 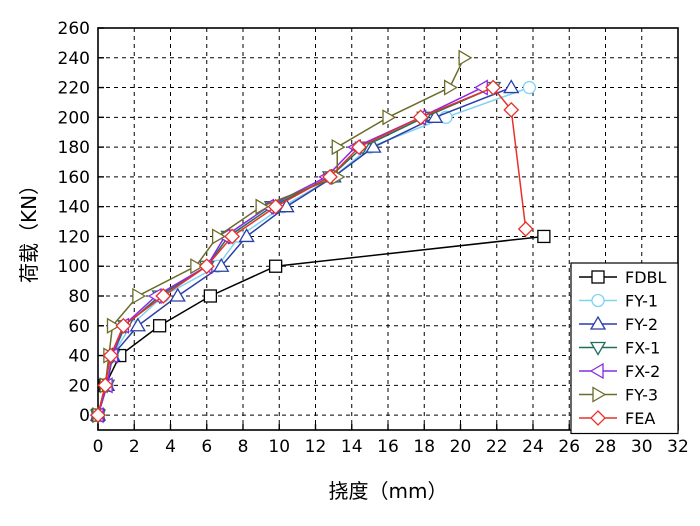 What do you see at coordinates (617, 418) in the screenshot?
I see `legend-item-fea: FEA` at bounding box center [617, 418].